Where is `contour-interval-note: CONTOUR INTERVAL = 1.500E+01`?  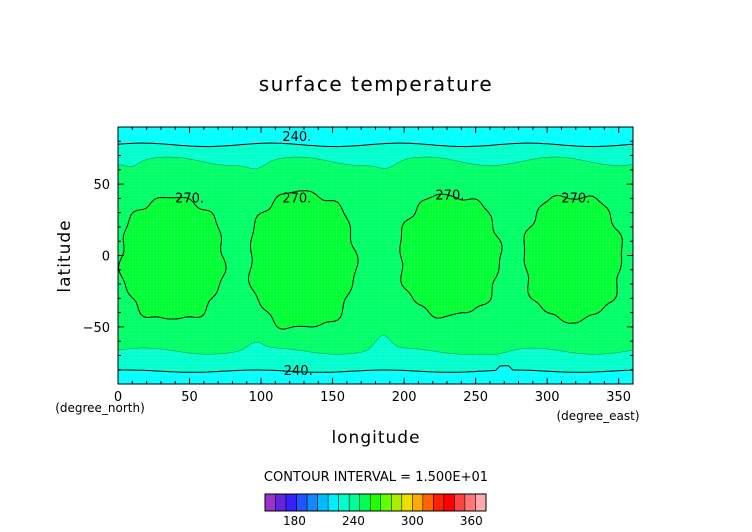
contour-interval-note: CONTOUR INTERVAL = 1.500E+01 is located at coordinates (376, 477).